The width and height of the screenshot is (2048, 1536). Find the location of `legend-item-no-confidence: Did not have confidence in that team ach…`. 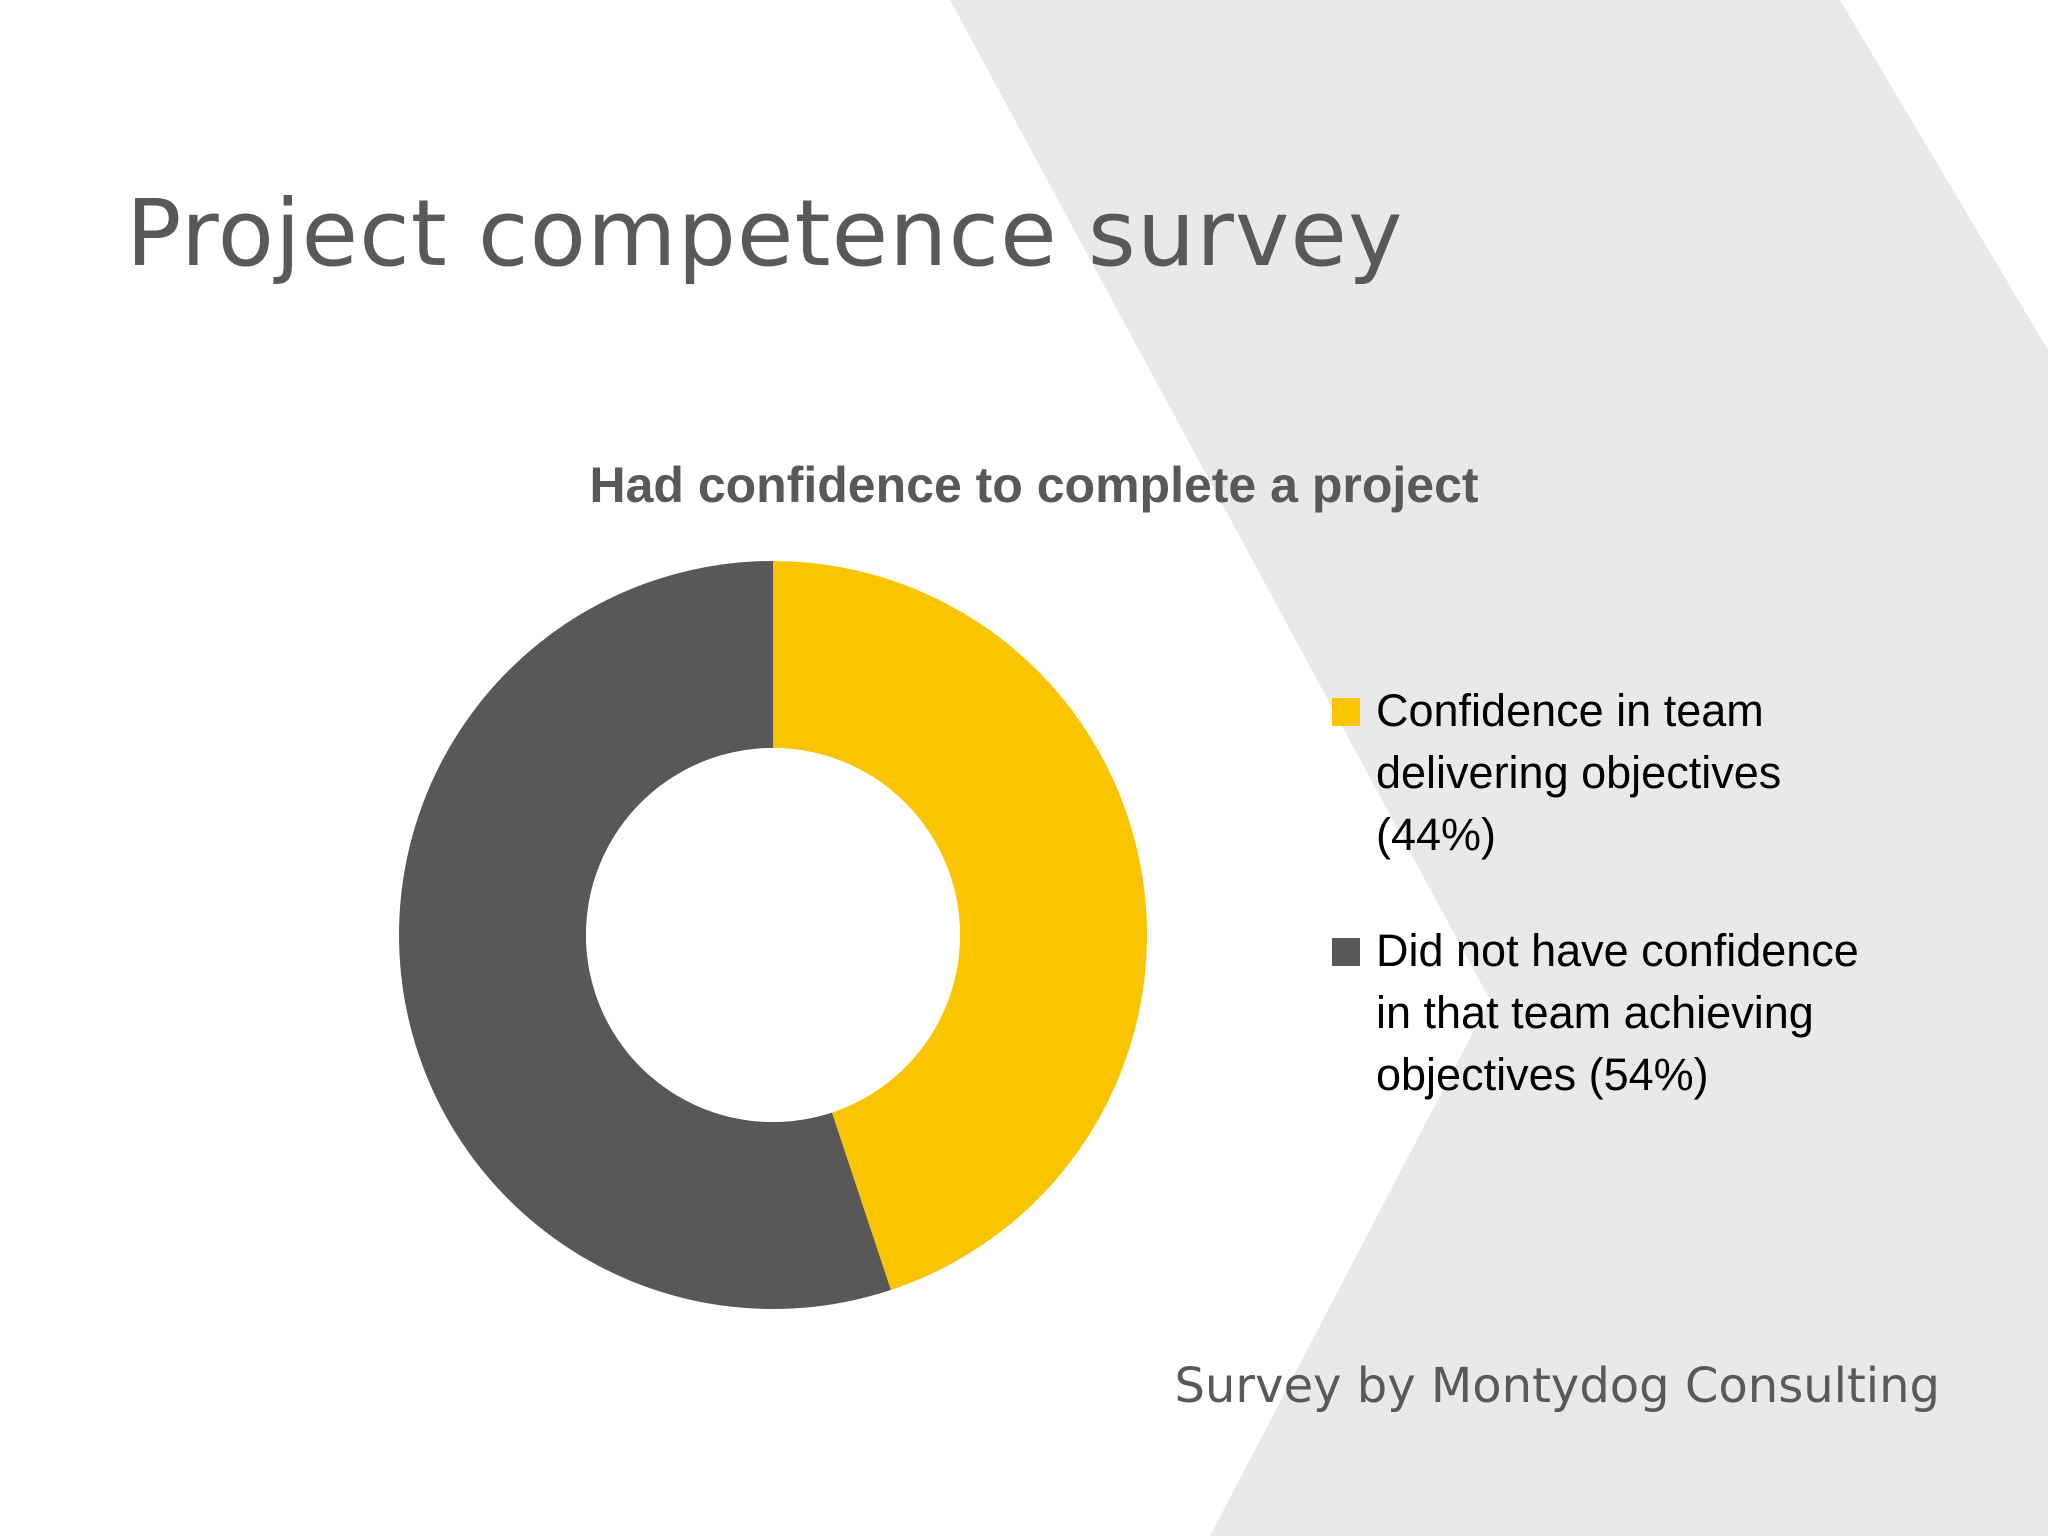

legend-item-no-confidence: Did not have confidence in that team ach… is located at coordinates (1610, 1013).